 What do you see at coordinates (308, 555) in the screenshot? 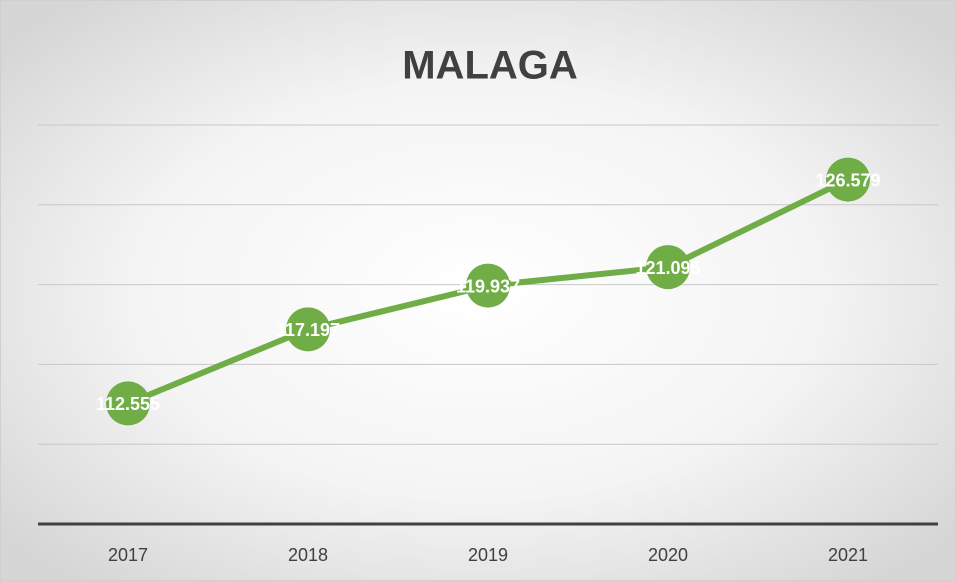
I see `x-tick-label: 2018` at bounding box center [308, 555].